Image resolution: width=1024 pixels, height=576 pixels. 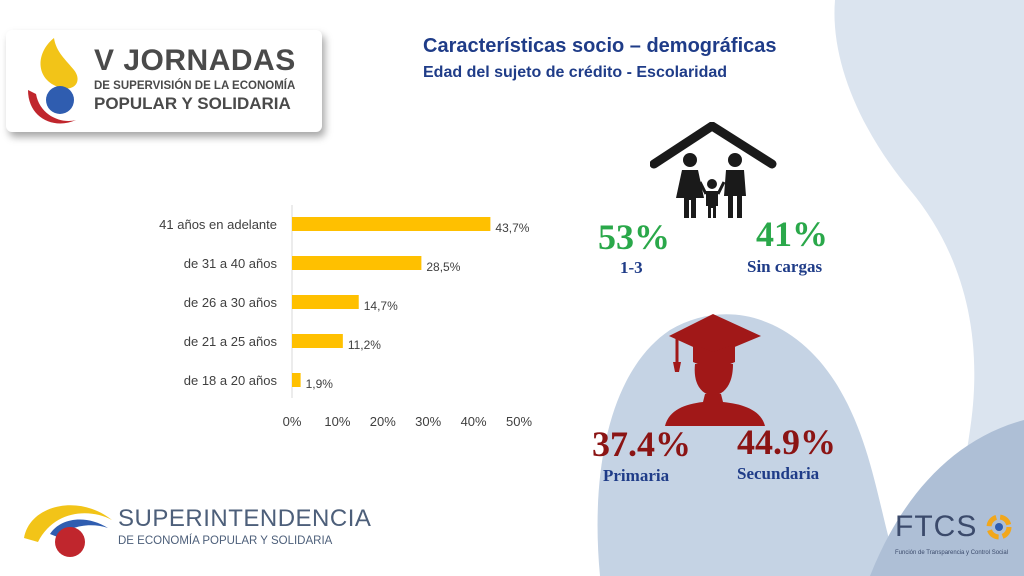 What do you see at coordinates (292, 421) in the screenshot?
I see `x-tick-label: 0%` at bounding box center [292, 421].